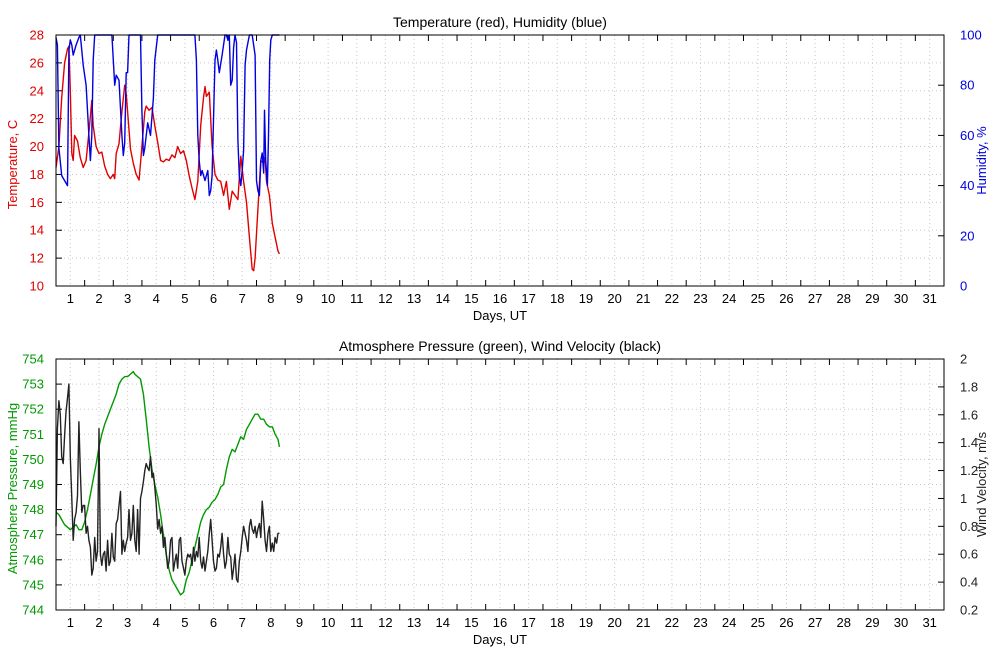  What do you see at coordinates (37, 230) in the screenshot?
I see `y-tick-label: 14` at bounding box center [37, 230].